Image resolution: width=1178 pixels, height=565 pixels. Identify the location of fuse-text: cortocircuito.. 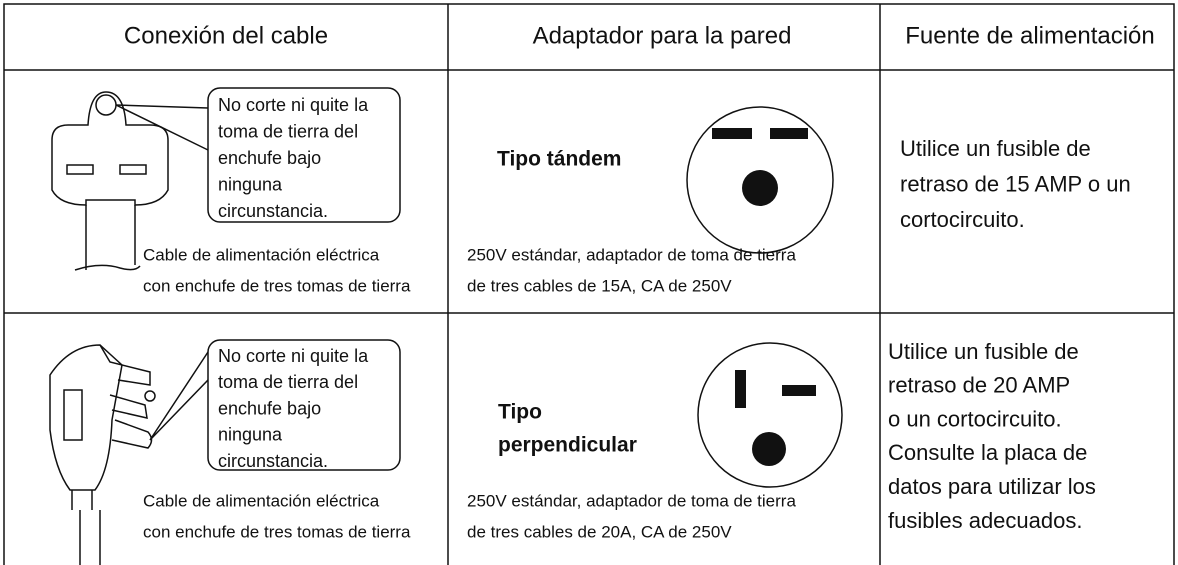
(962, 219).